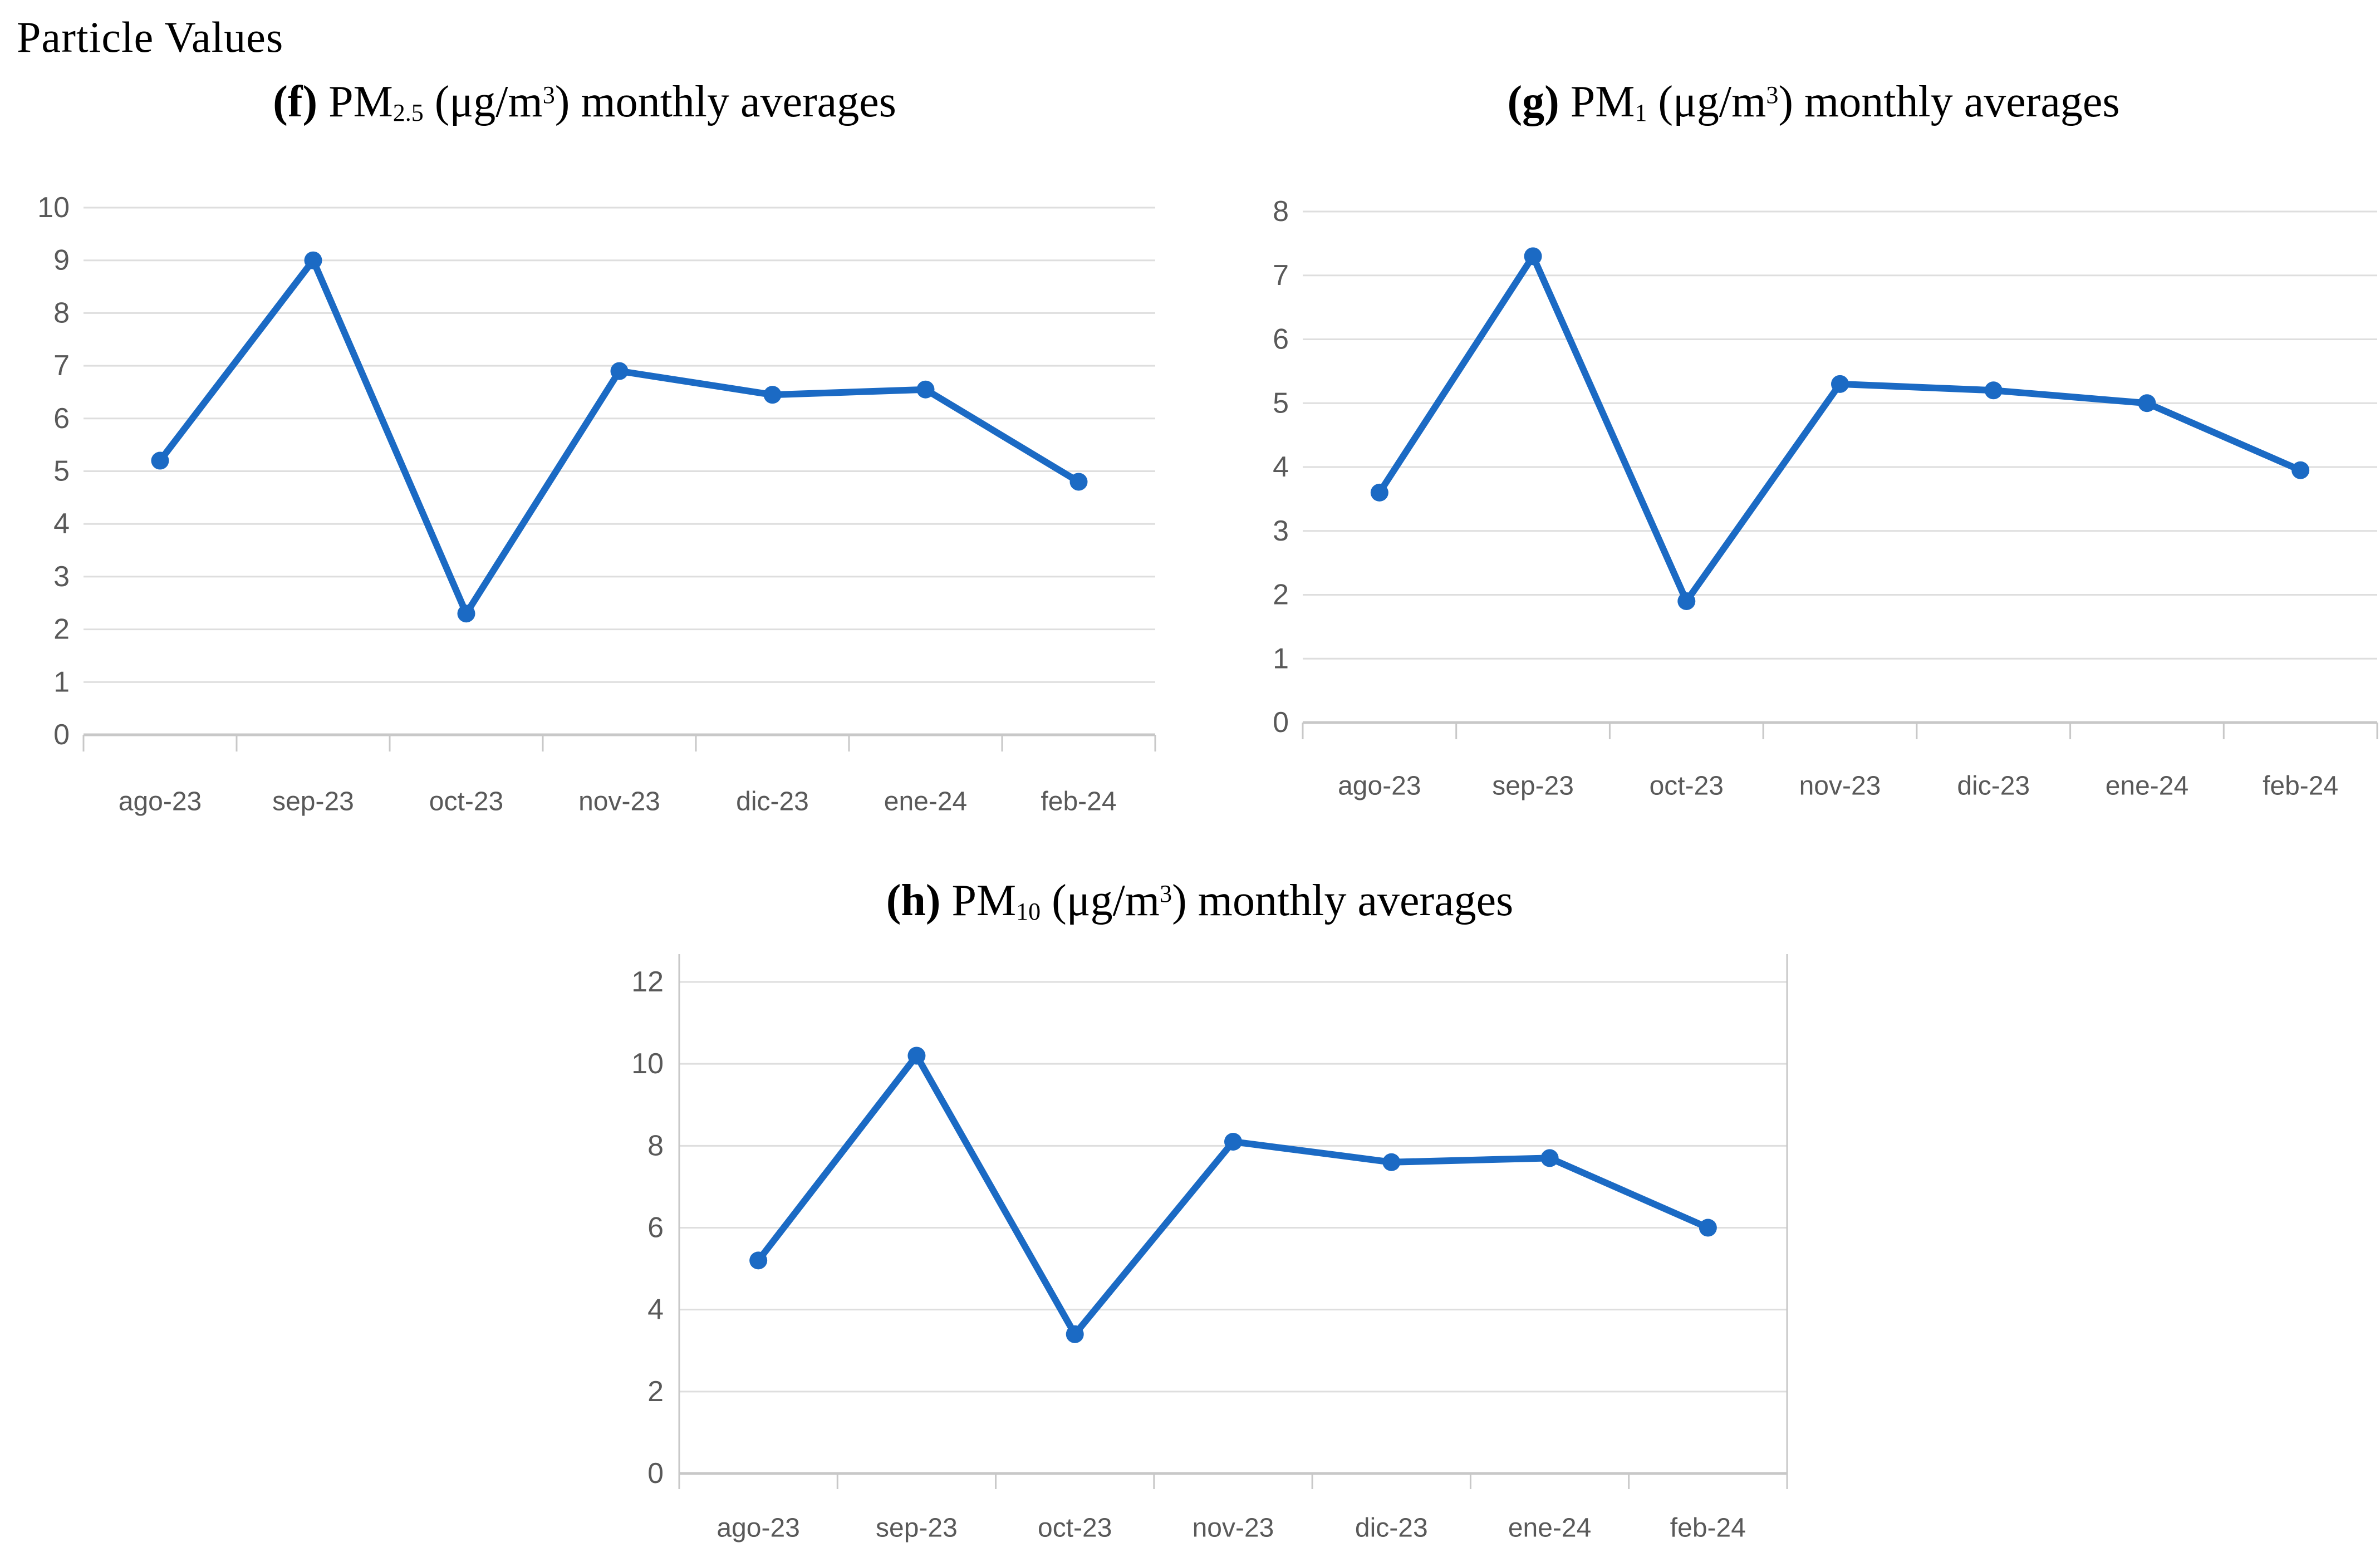 The width and height of the screenshot is (2380, 1567). Describe the element at coordinates (1343, 900) in the screenshot. I see `chart-h-title-suffix: ) monthly averages` at that location.